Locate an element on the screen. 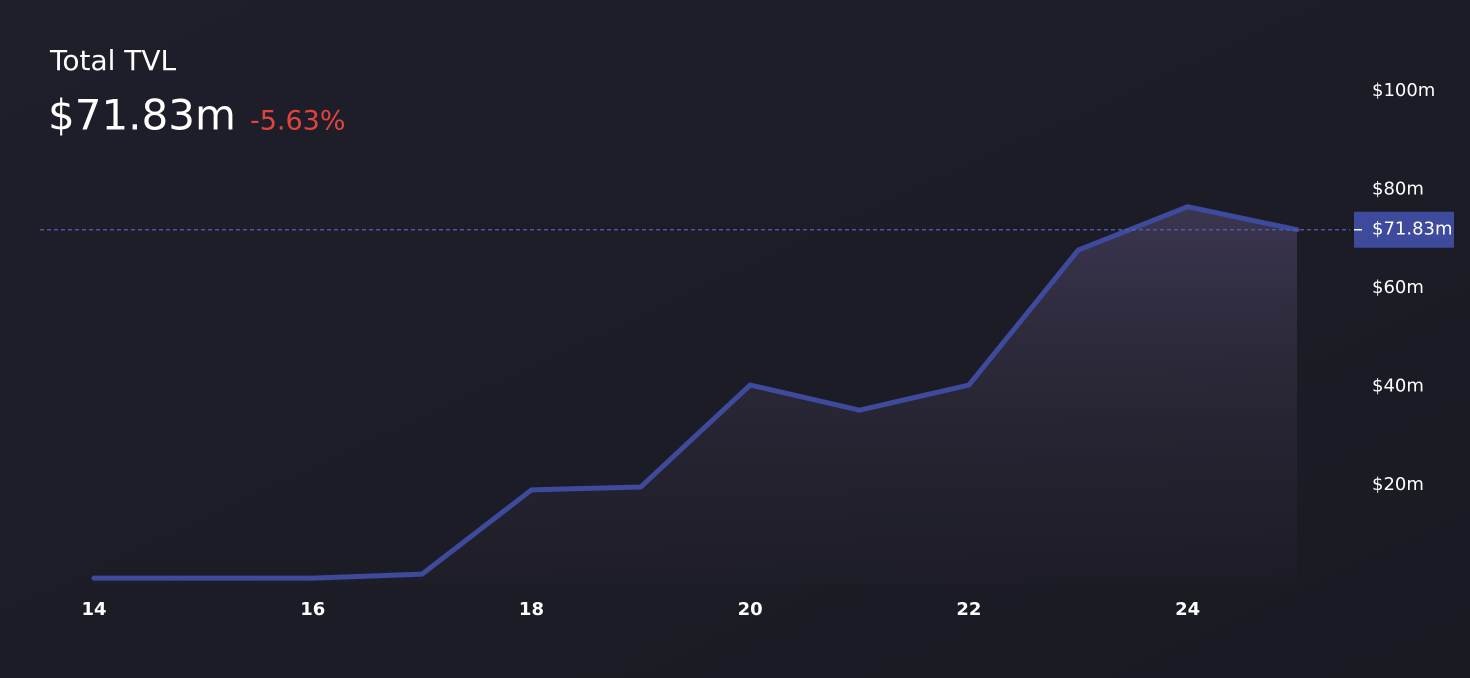 This screenshot has height=678, width=1470. x-tick-label: 16 is located at coordinates (312, 609).